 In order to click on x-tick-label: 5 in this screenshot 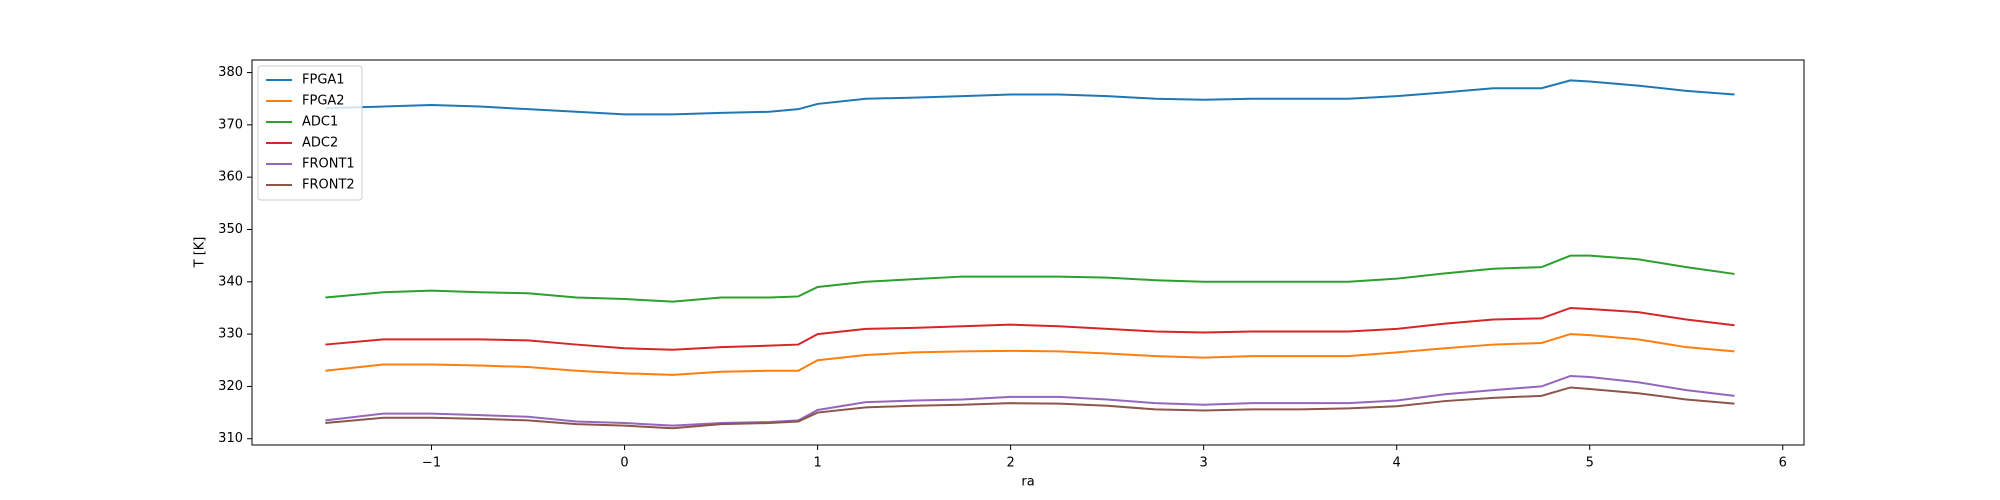, I will do `click(1590, 463)`.